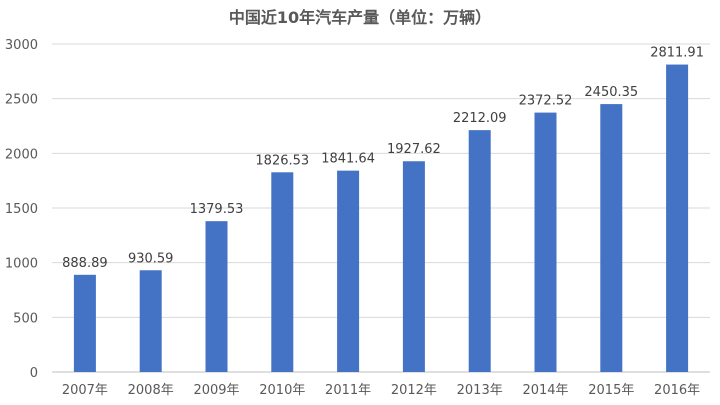  I want to click on data-label: 2372.52, so click(546, 101).